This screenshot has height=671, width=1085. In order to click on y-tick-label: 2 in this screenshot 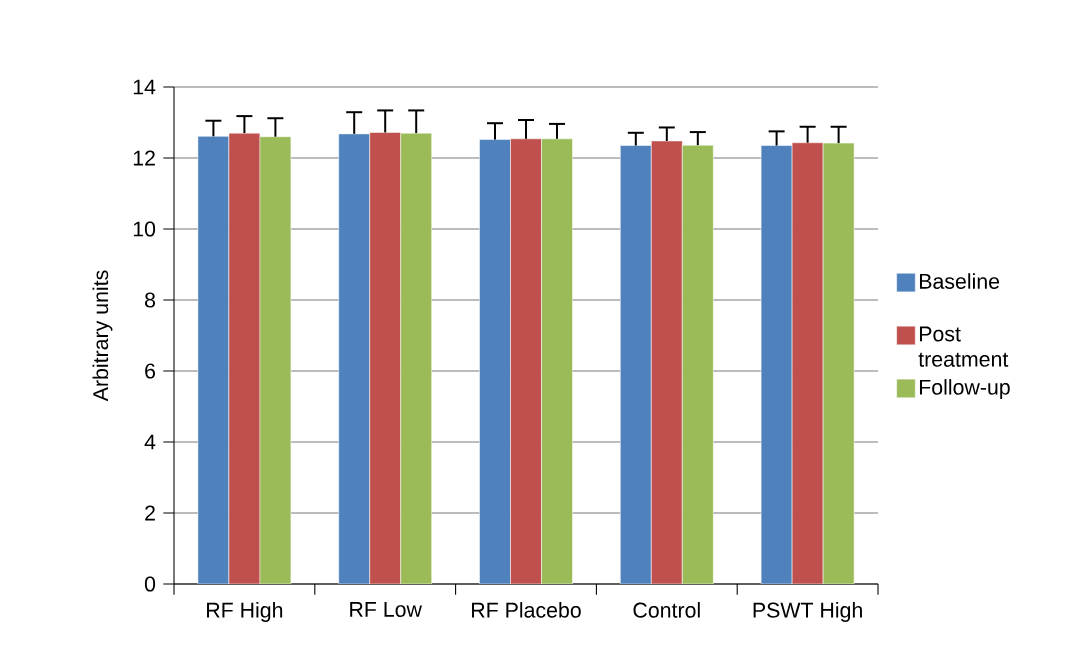, I will do `click(150, 513)`.